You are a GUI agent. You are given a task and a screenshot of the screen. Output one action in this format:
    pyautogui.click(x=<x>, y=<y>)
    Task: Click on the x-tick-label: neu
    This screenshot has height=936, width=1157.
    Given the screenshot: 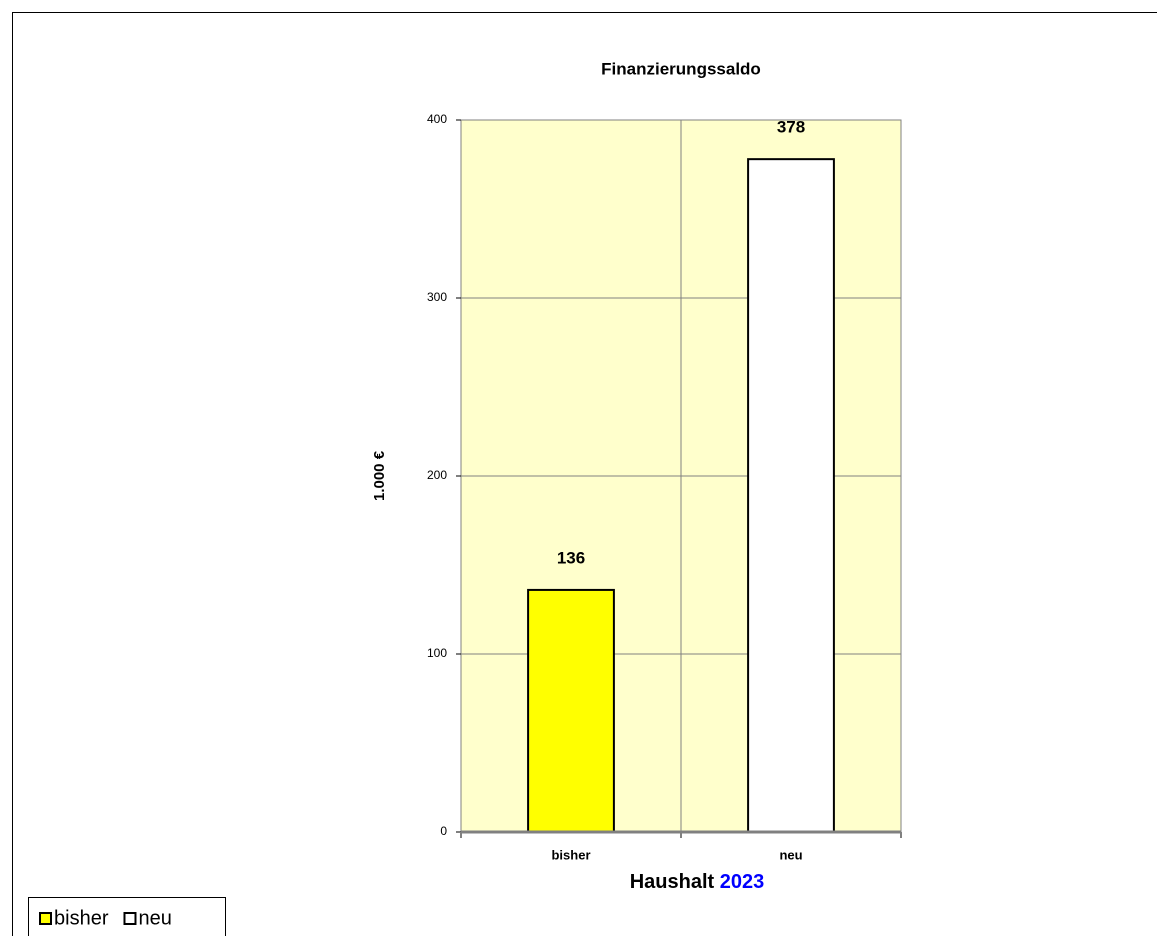 What is the action you would take?
    pyautogui.click(x=790, y=854)
    